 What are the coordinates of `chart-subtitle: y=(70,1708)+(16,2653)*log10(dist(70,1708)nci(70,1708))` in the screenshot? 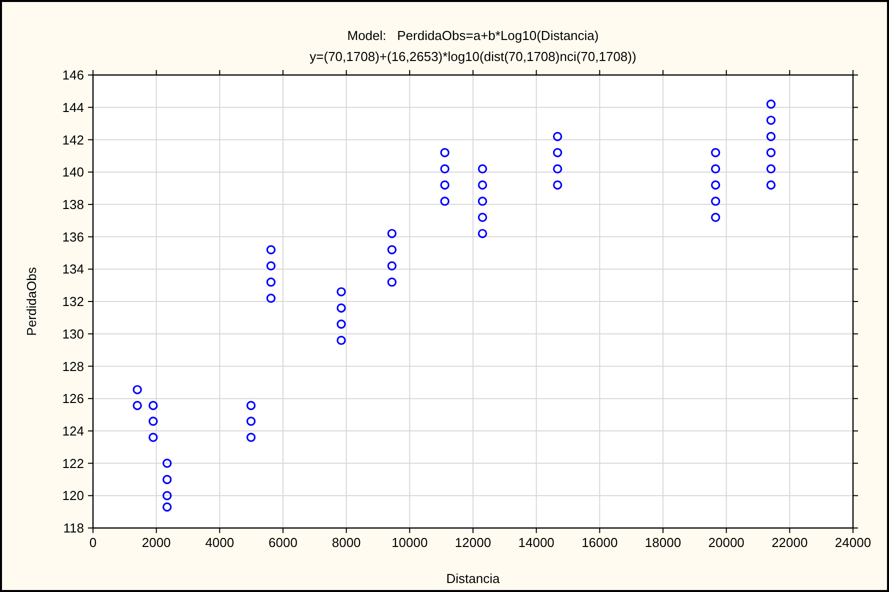 It's located at (473, 56).